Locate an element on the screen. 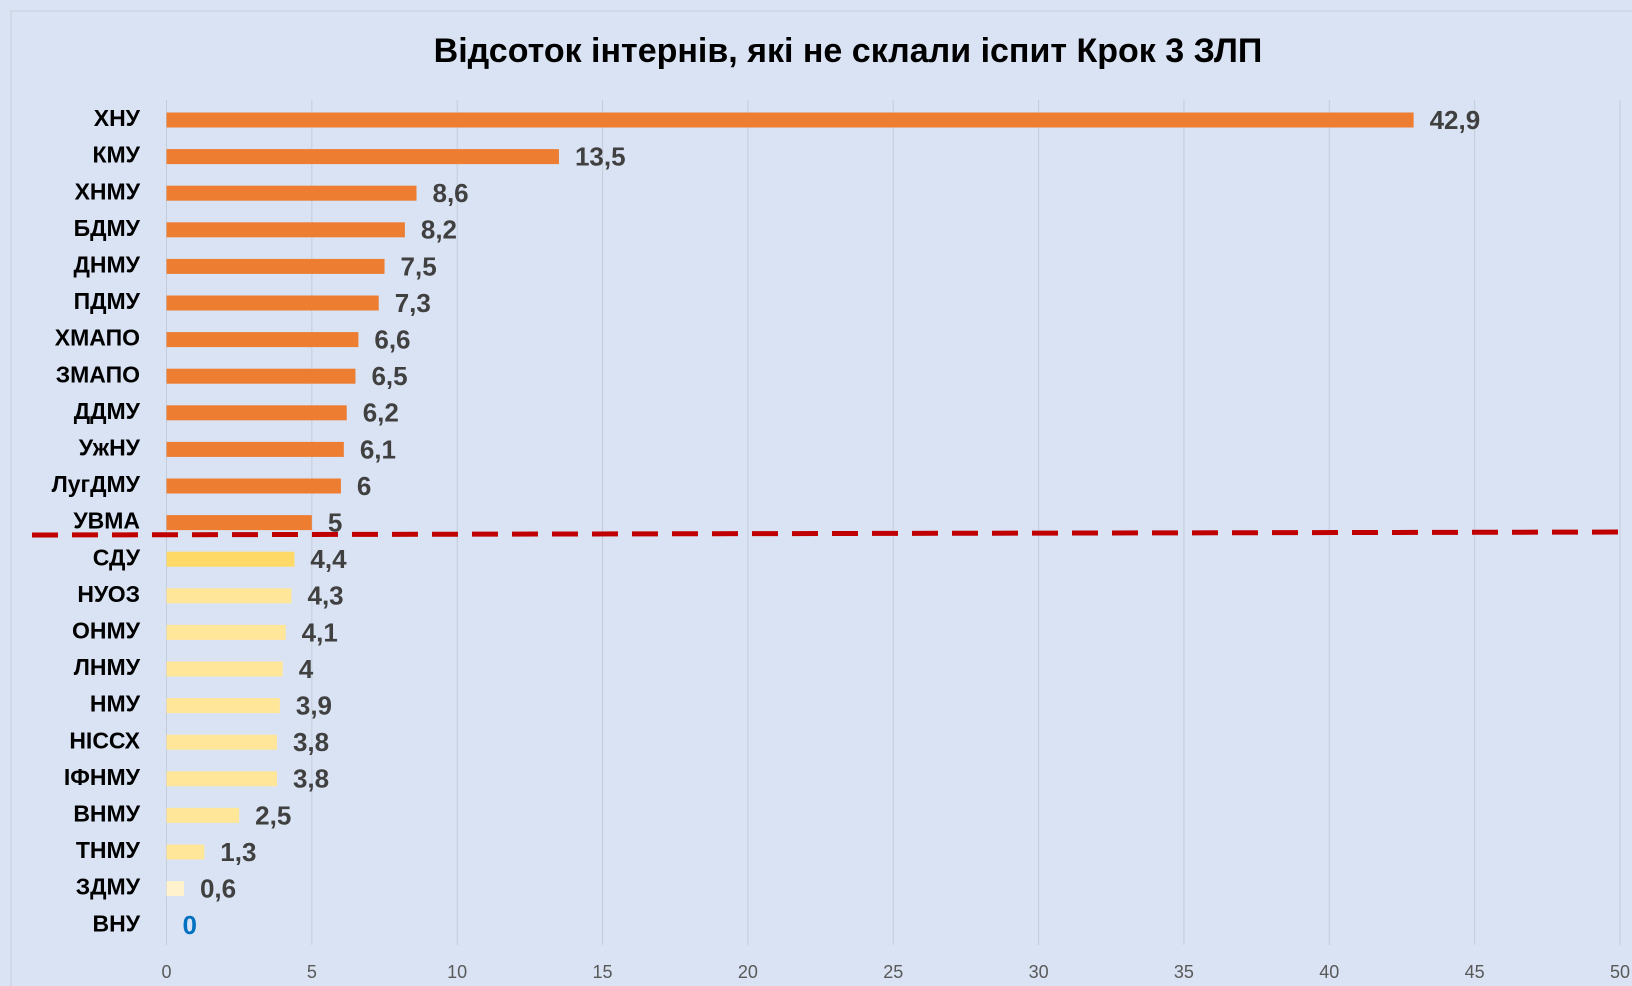  x-tick-label: 45 is located at coordinates (1475, 972).